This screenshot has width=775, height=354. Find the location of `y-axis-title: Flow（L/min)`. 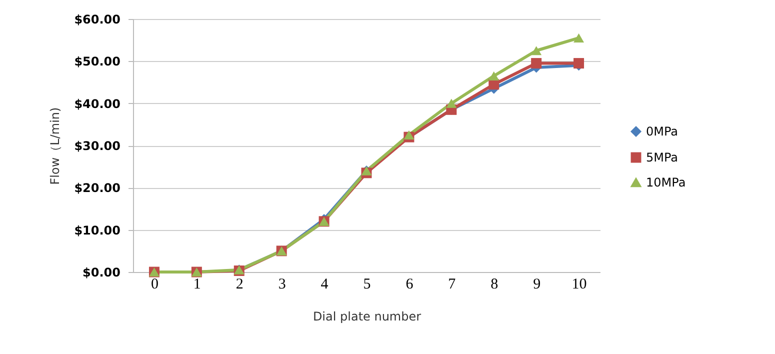

y-axis-title: Flow（L/min) is located at coordinates (55, 146).